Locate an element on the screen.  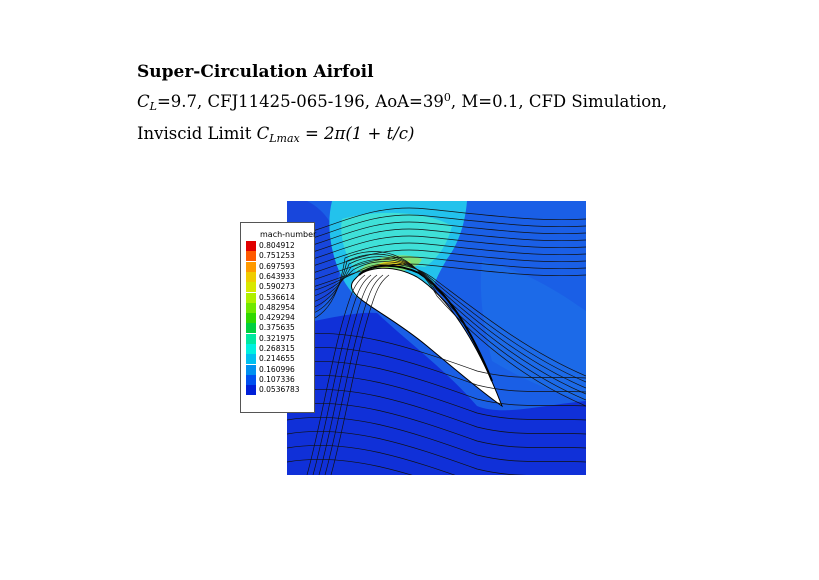
legend-item: 0.268315 is located at coordinates (281, 349).